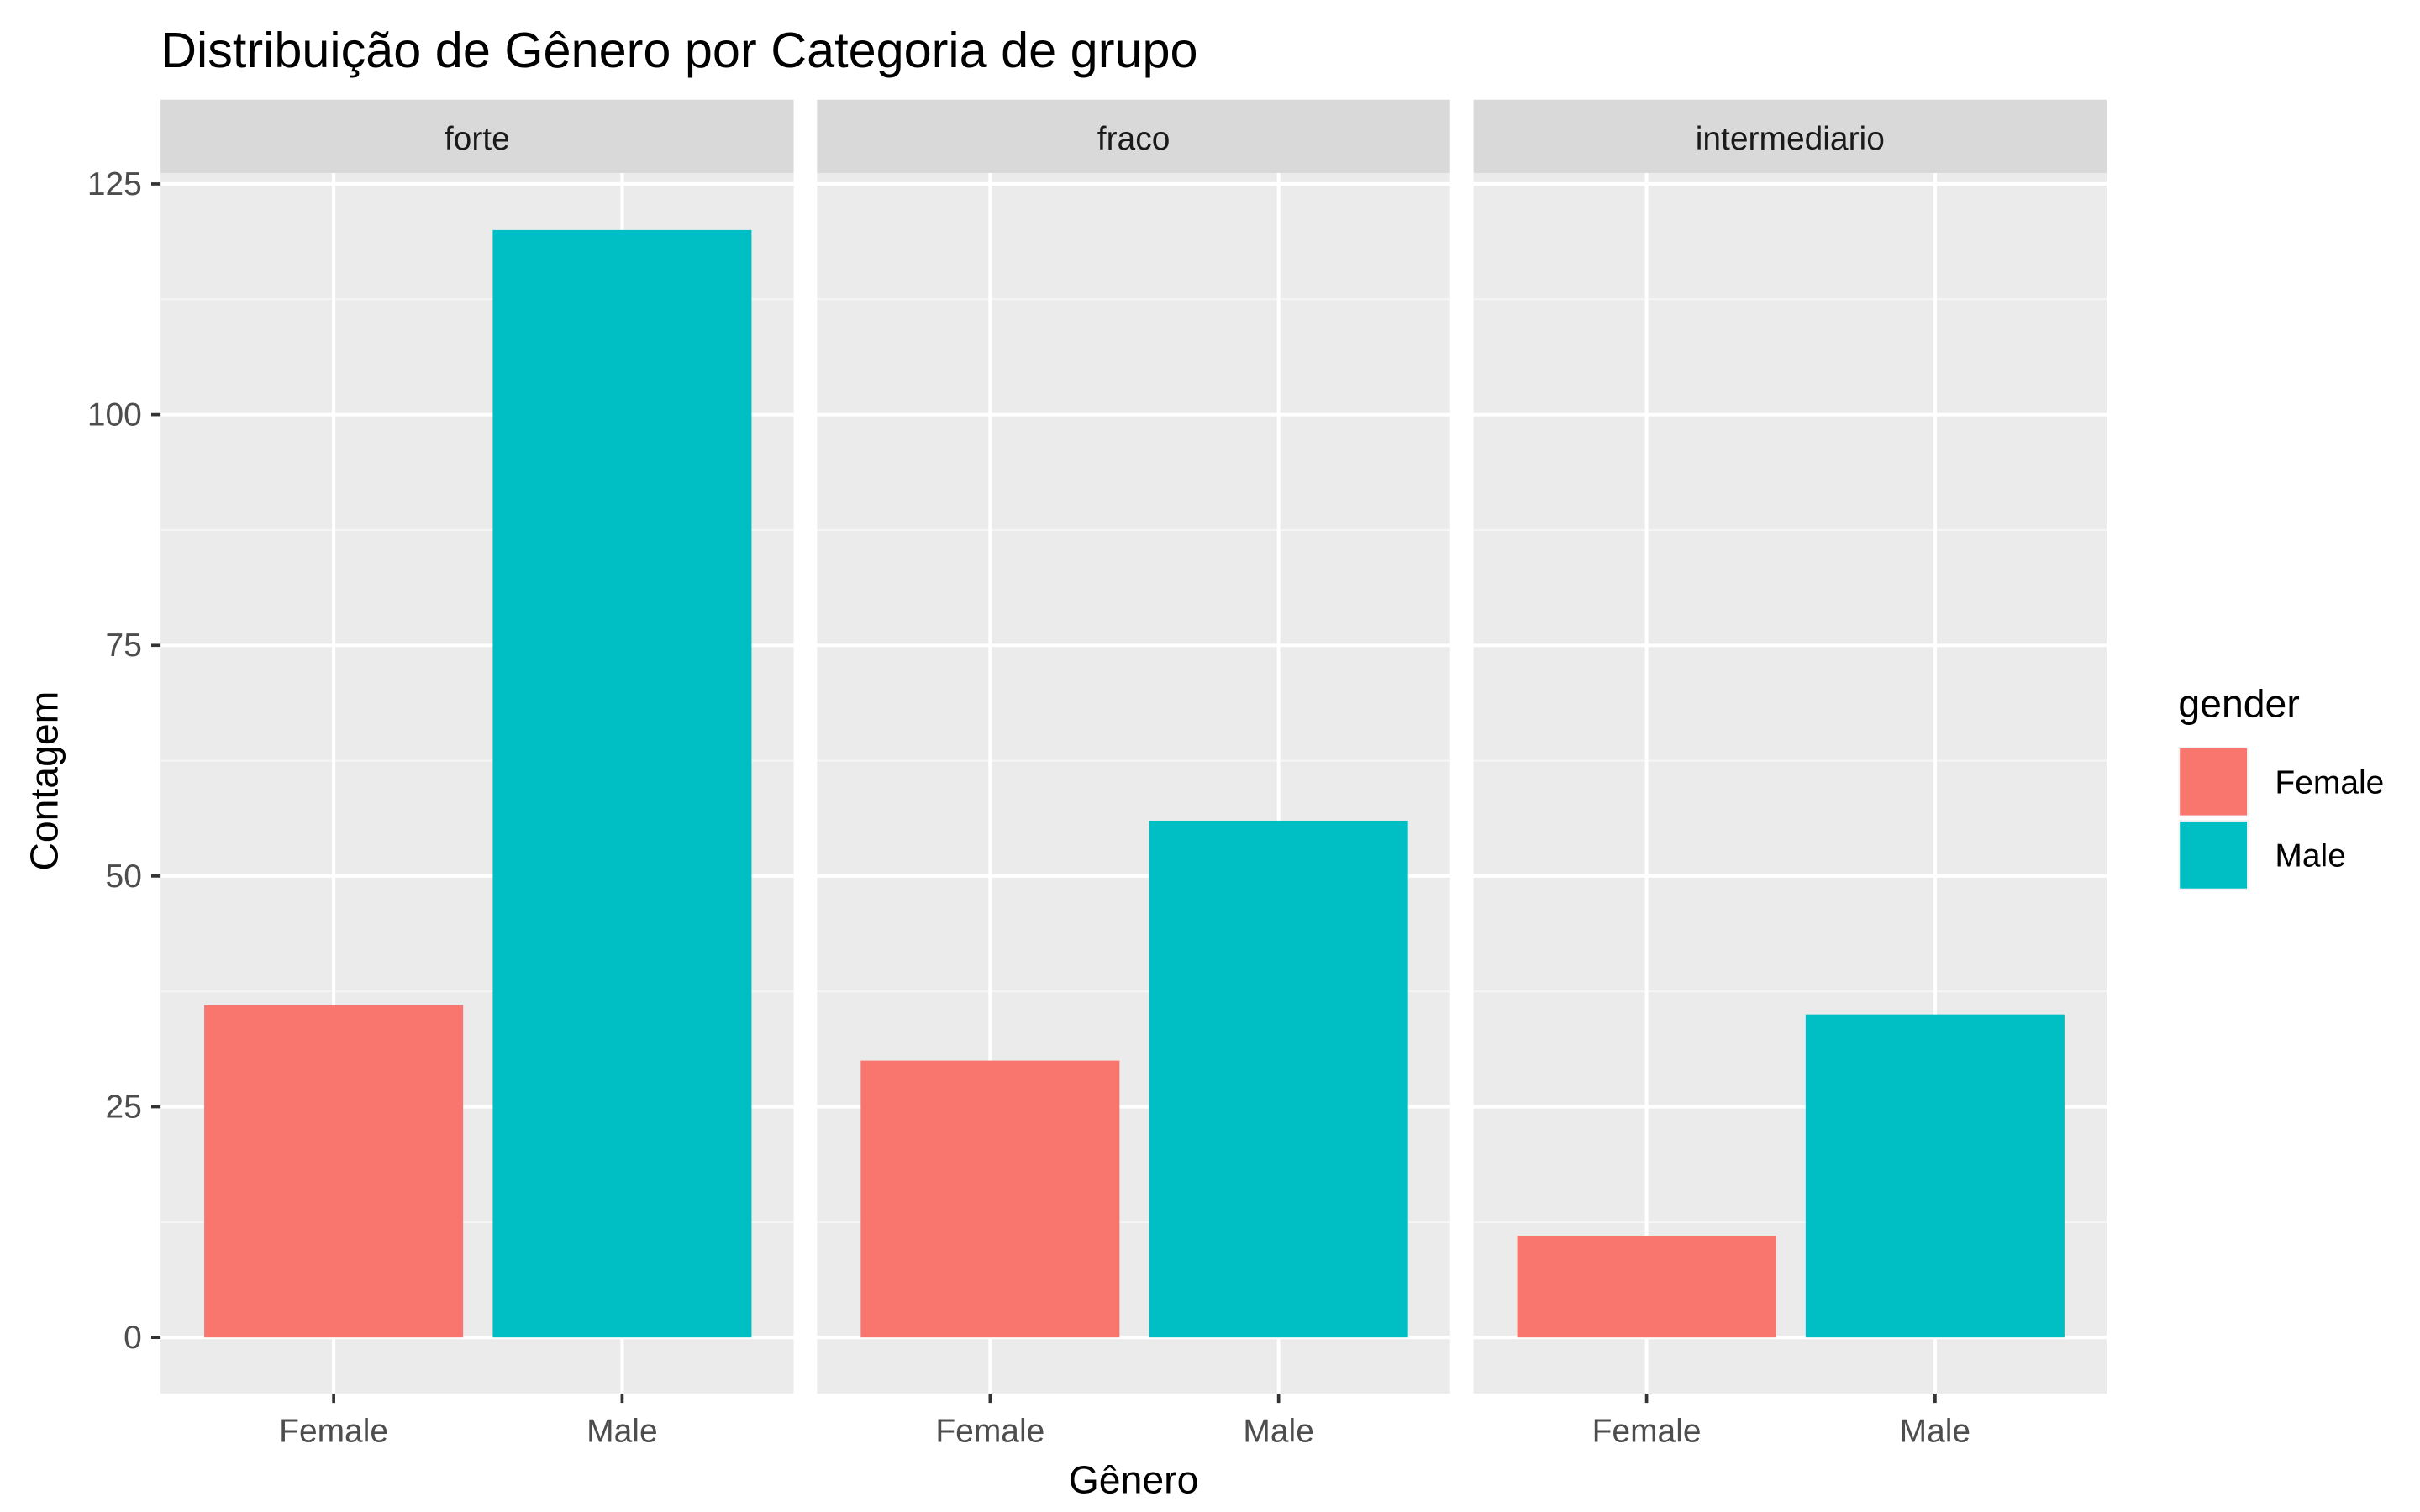 This screenshot has width=2420, height=1512. What do you see at coordinates (124, 645) in the screenshot?
I see `y-tick-label: 75` at bounding box center [124, 645].